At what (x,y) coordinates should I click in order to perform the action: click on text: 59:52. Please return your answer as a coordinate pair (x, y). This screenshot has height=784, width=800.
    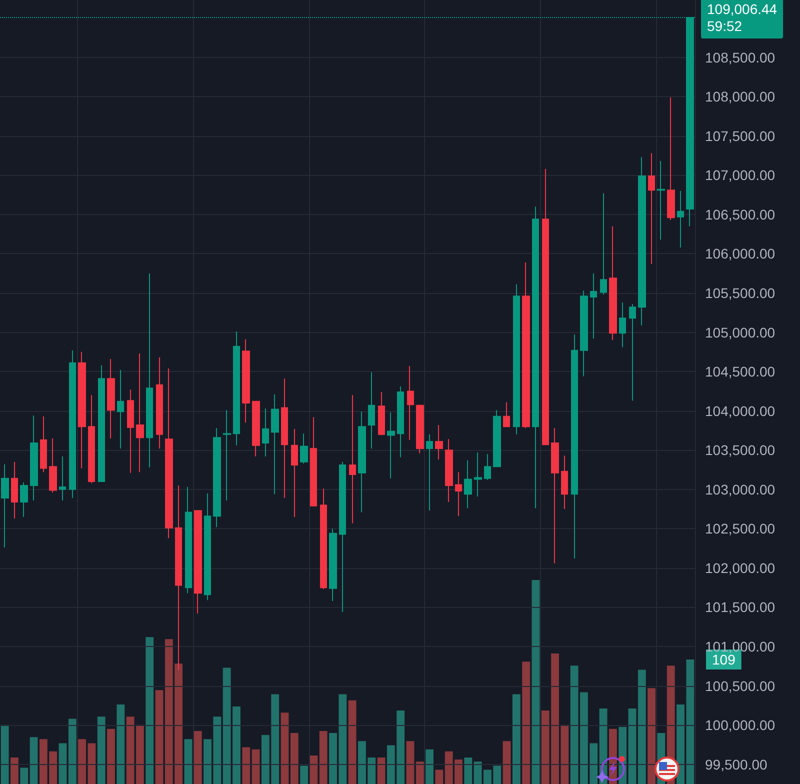
    Looking at the image, I should click on (724, 26).